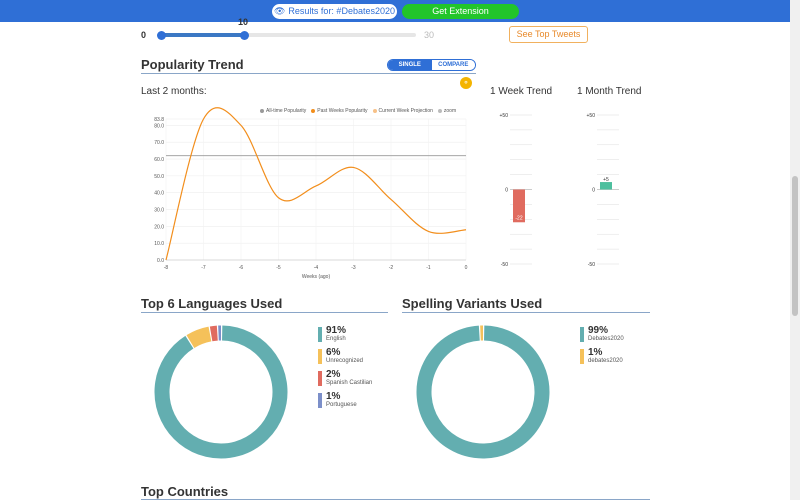 This screenshot has width=800, height=500. Describe the element at coordinates (605, 361) in the screenshot. I see `legend-label: debates2020` at that location.